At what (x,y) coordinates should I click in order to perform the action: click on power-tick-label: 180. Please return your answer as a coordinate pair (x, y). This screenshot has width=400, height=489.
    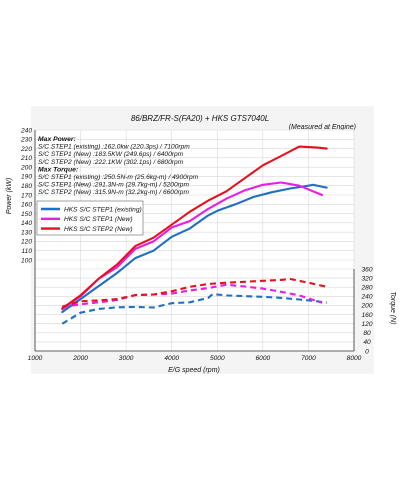
    Looking at the image, I should click on (26, 186).